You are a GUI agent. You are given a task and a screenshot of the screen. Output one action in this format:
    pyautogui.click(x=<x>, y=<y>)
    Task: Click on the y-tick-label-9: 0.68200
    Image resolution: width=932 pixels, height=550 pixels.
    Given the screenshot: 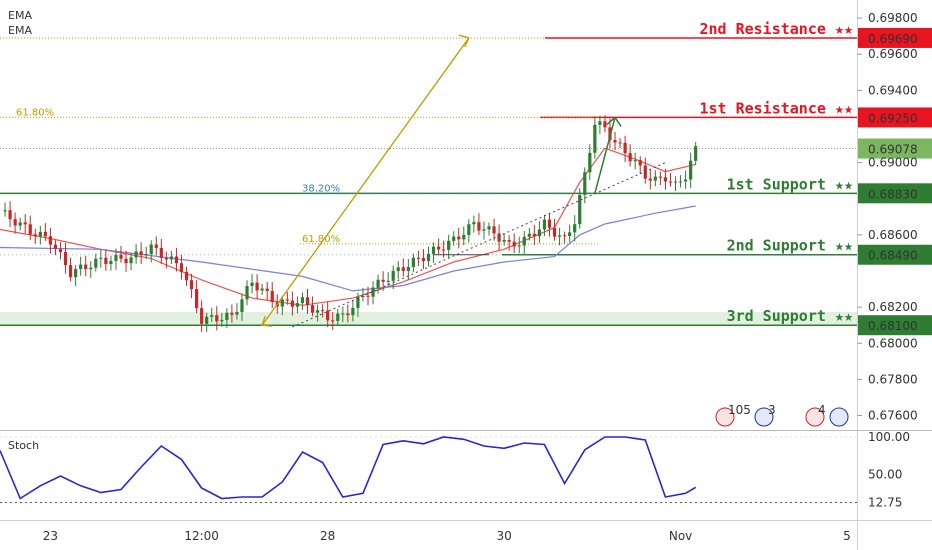 What is the action you would take?
    pyautogui.click(x=893, y=307)
    